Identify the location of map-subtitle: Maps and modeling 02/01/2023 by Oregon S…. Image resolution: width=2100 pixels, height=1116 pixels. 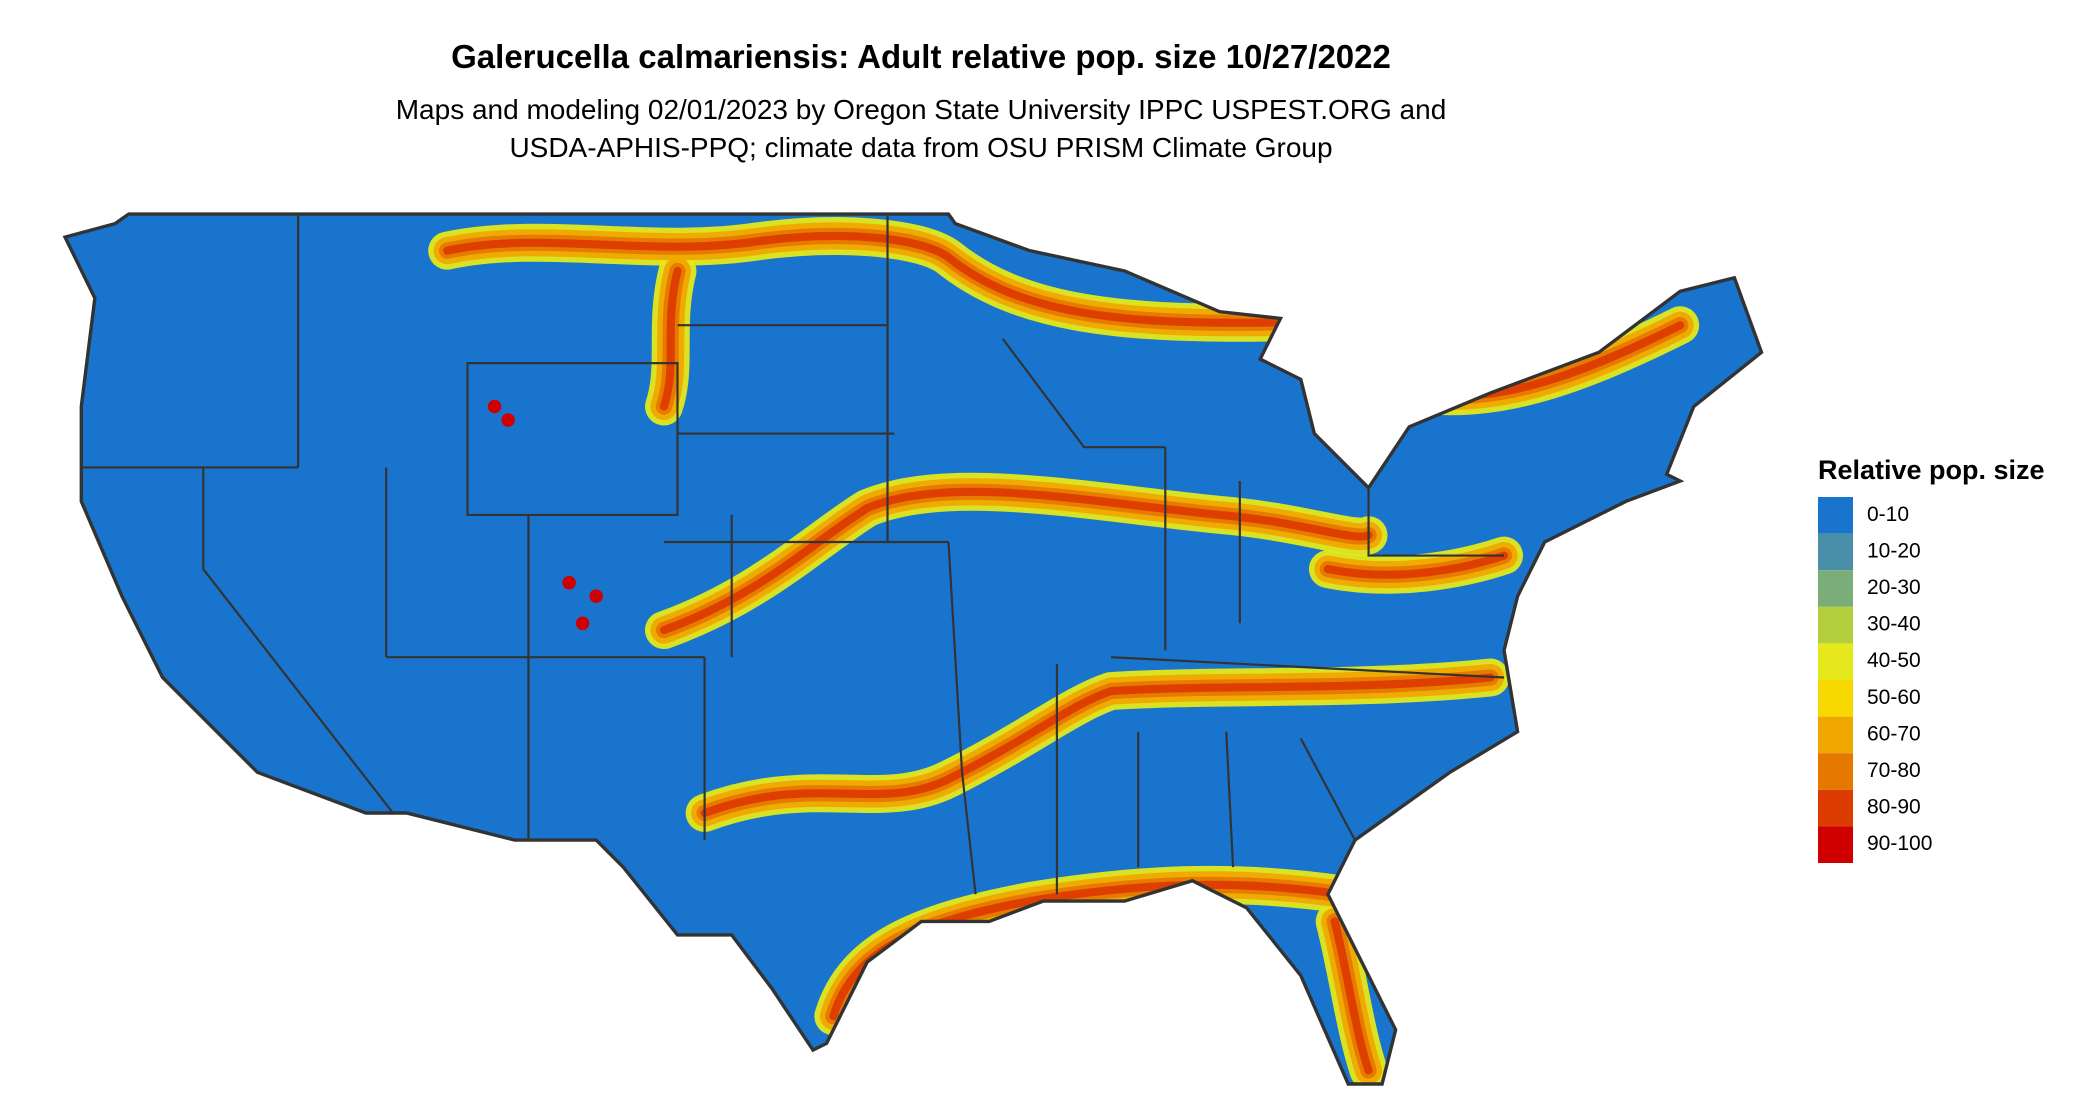
(921, 109).